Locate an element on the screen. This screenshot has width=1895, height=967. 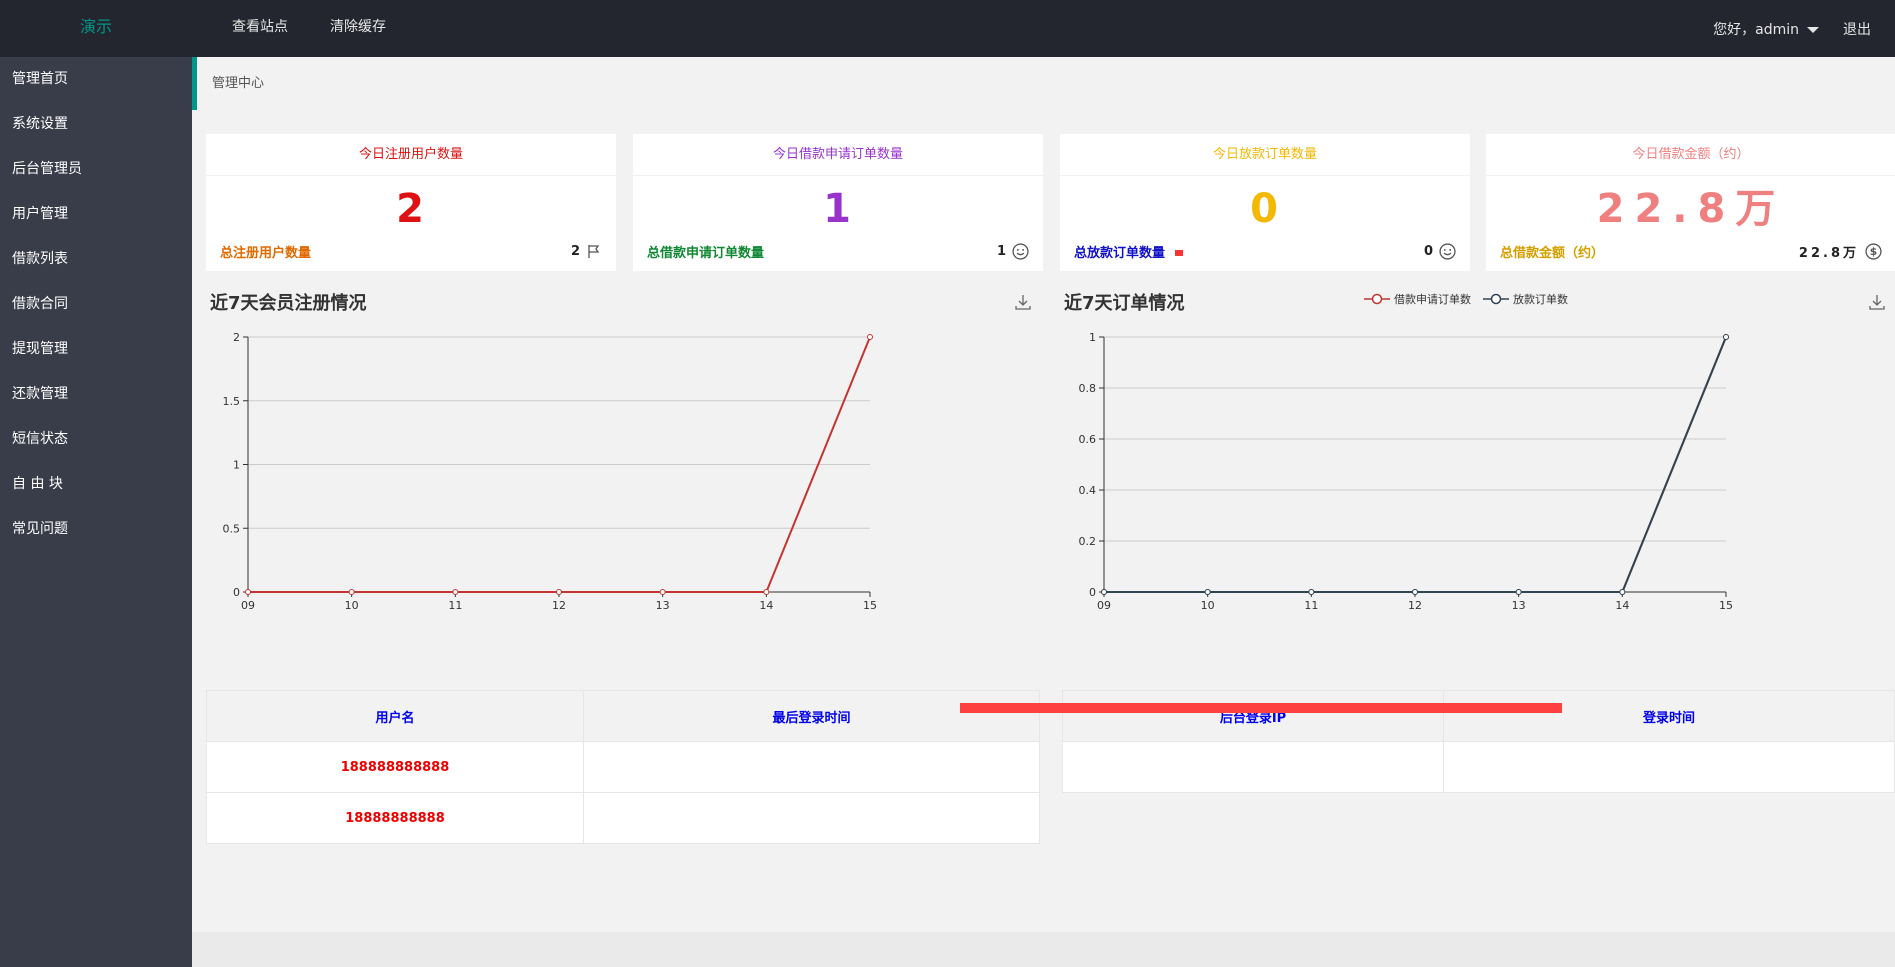
sidebar-item-home: 管理首页 is located at coordinates (40, 79).